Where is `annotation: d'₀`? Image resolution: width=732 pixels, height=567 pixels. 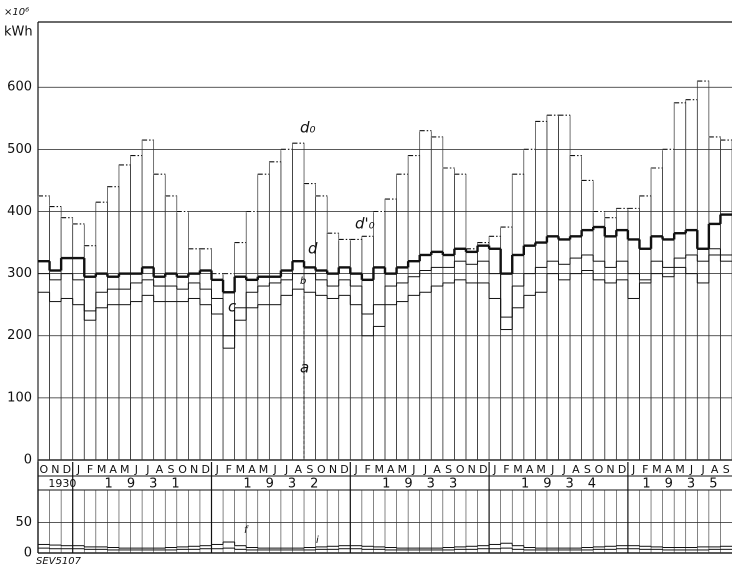 annotation: d'₀ is located at coordinates (365, 224).